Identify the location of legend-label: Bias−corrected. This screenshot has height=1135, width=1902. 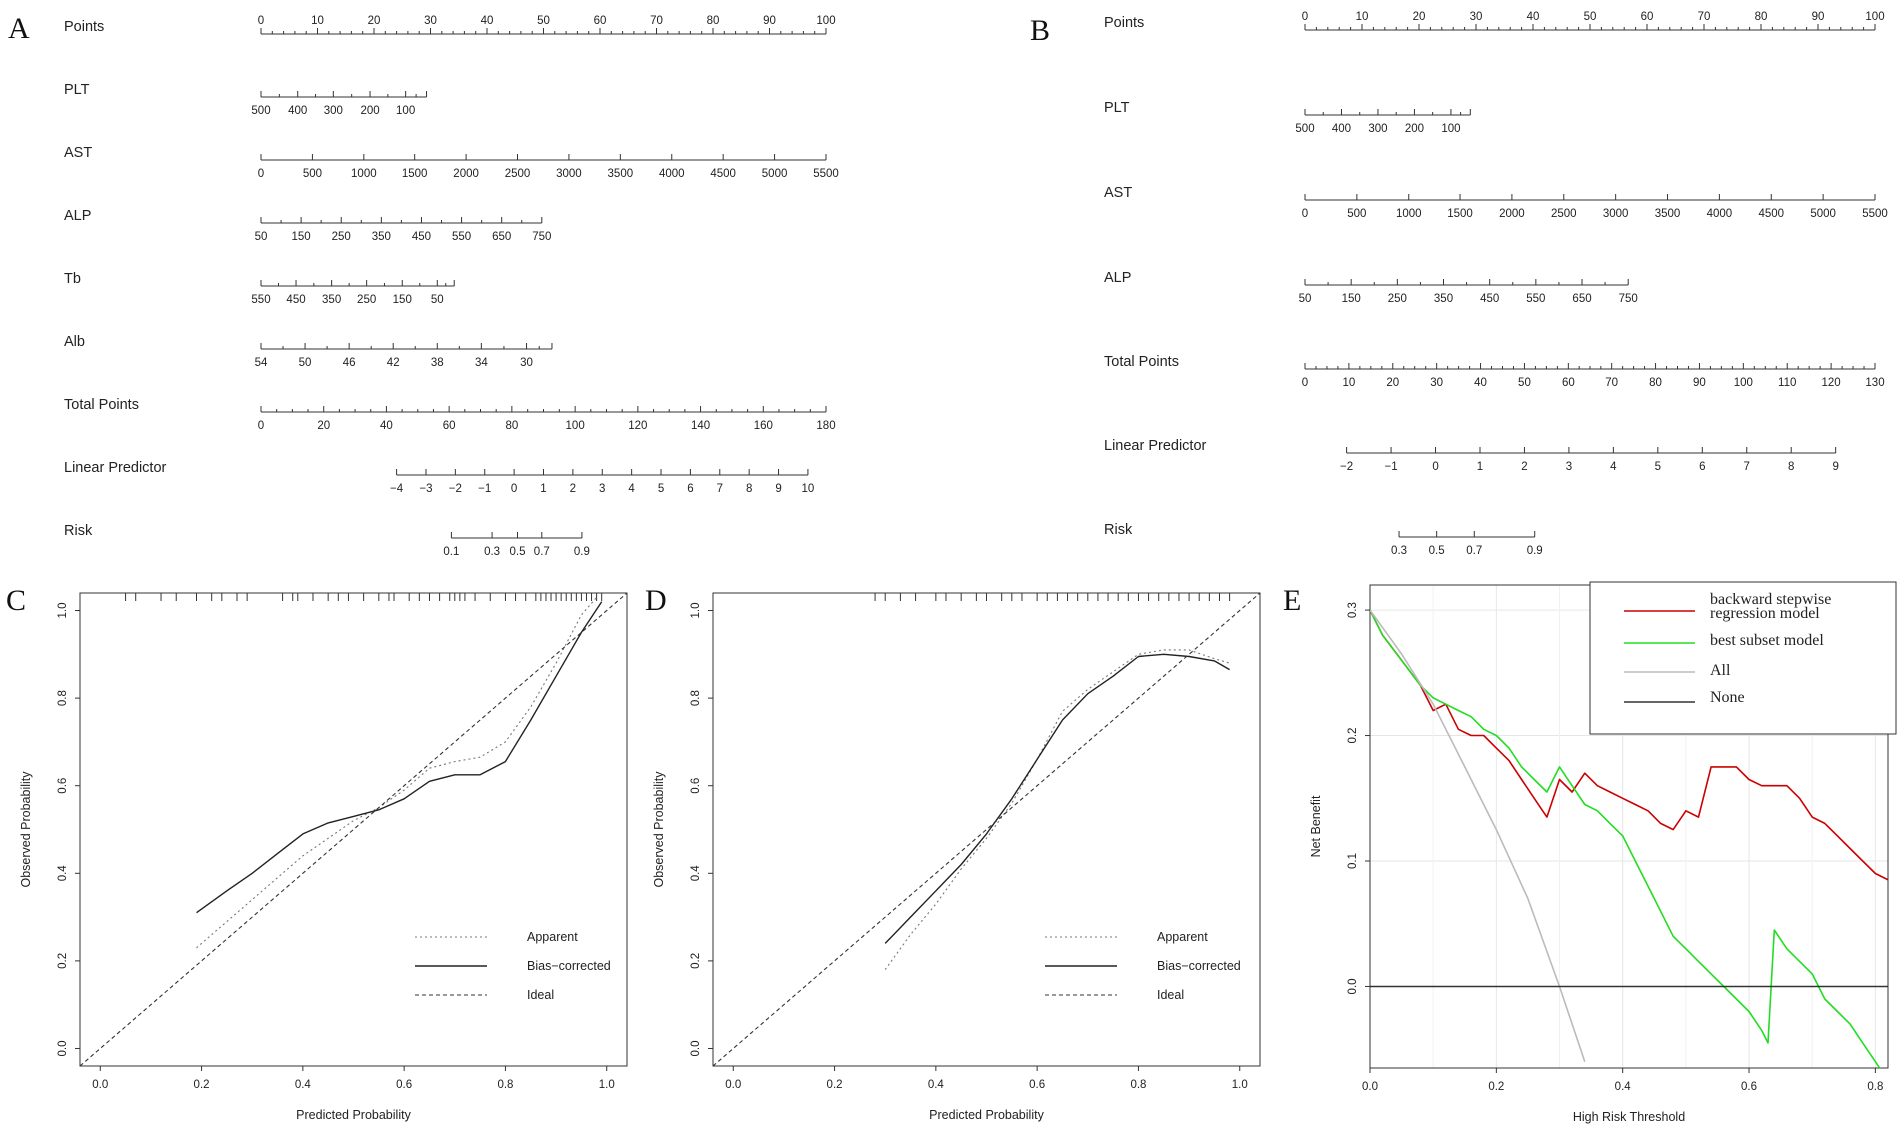
(569, 966).